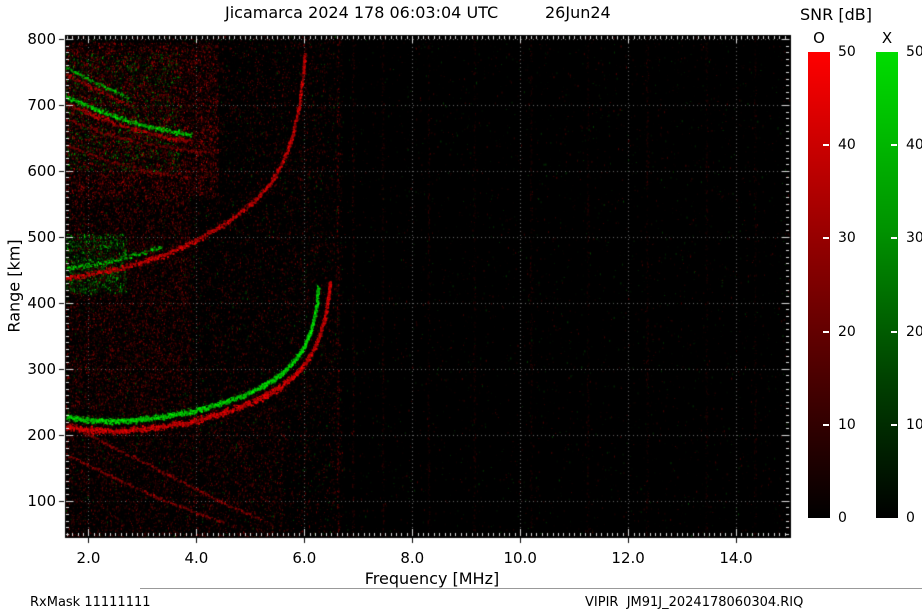 Image resolution: width=922 pixels, height=614 pixels. Describe the element at coordinates (41, 302) in the screenshot. I see `y-tick-label: 400` at that location.